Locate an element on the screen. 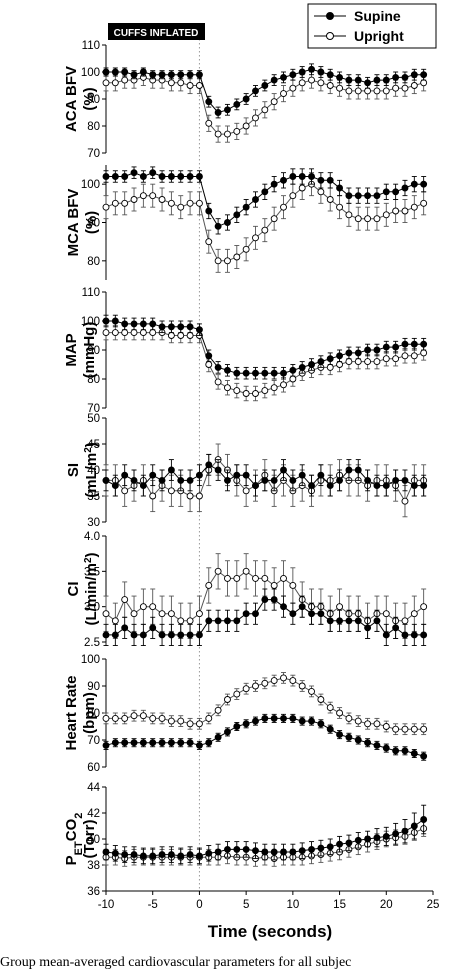  map-y-tick-label: 70 is located at coordinates (93, 409).